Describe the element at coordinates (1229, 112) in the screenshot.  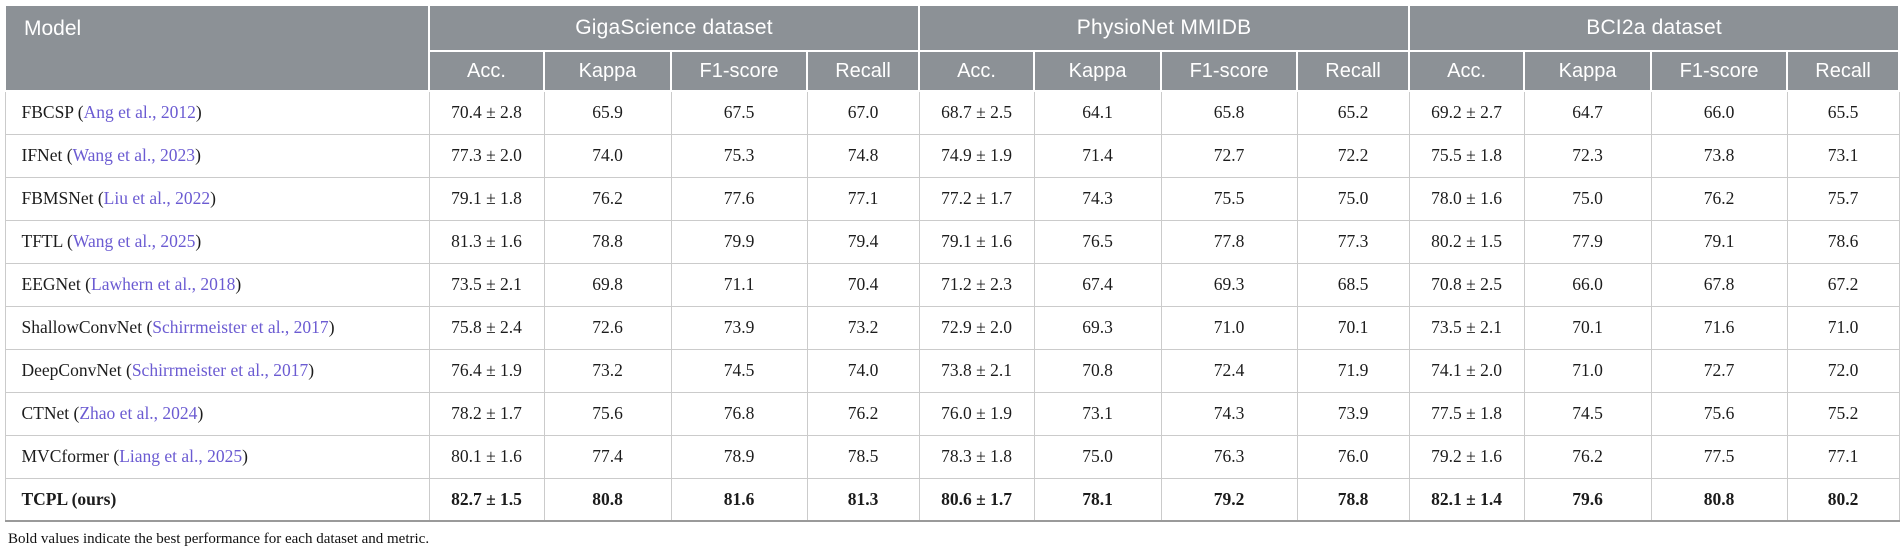
I see `metric-cell: 65.8` at that location.